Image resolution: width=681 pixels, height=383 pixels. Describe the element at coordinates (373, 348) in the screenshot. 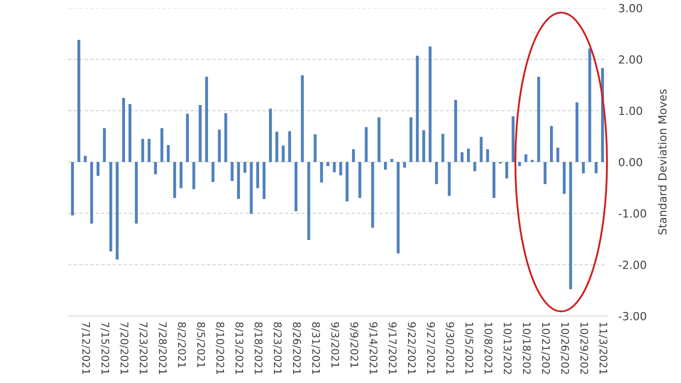

I see `x-tick-label: 9/14/2021` at that location.